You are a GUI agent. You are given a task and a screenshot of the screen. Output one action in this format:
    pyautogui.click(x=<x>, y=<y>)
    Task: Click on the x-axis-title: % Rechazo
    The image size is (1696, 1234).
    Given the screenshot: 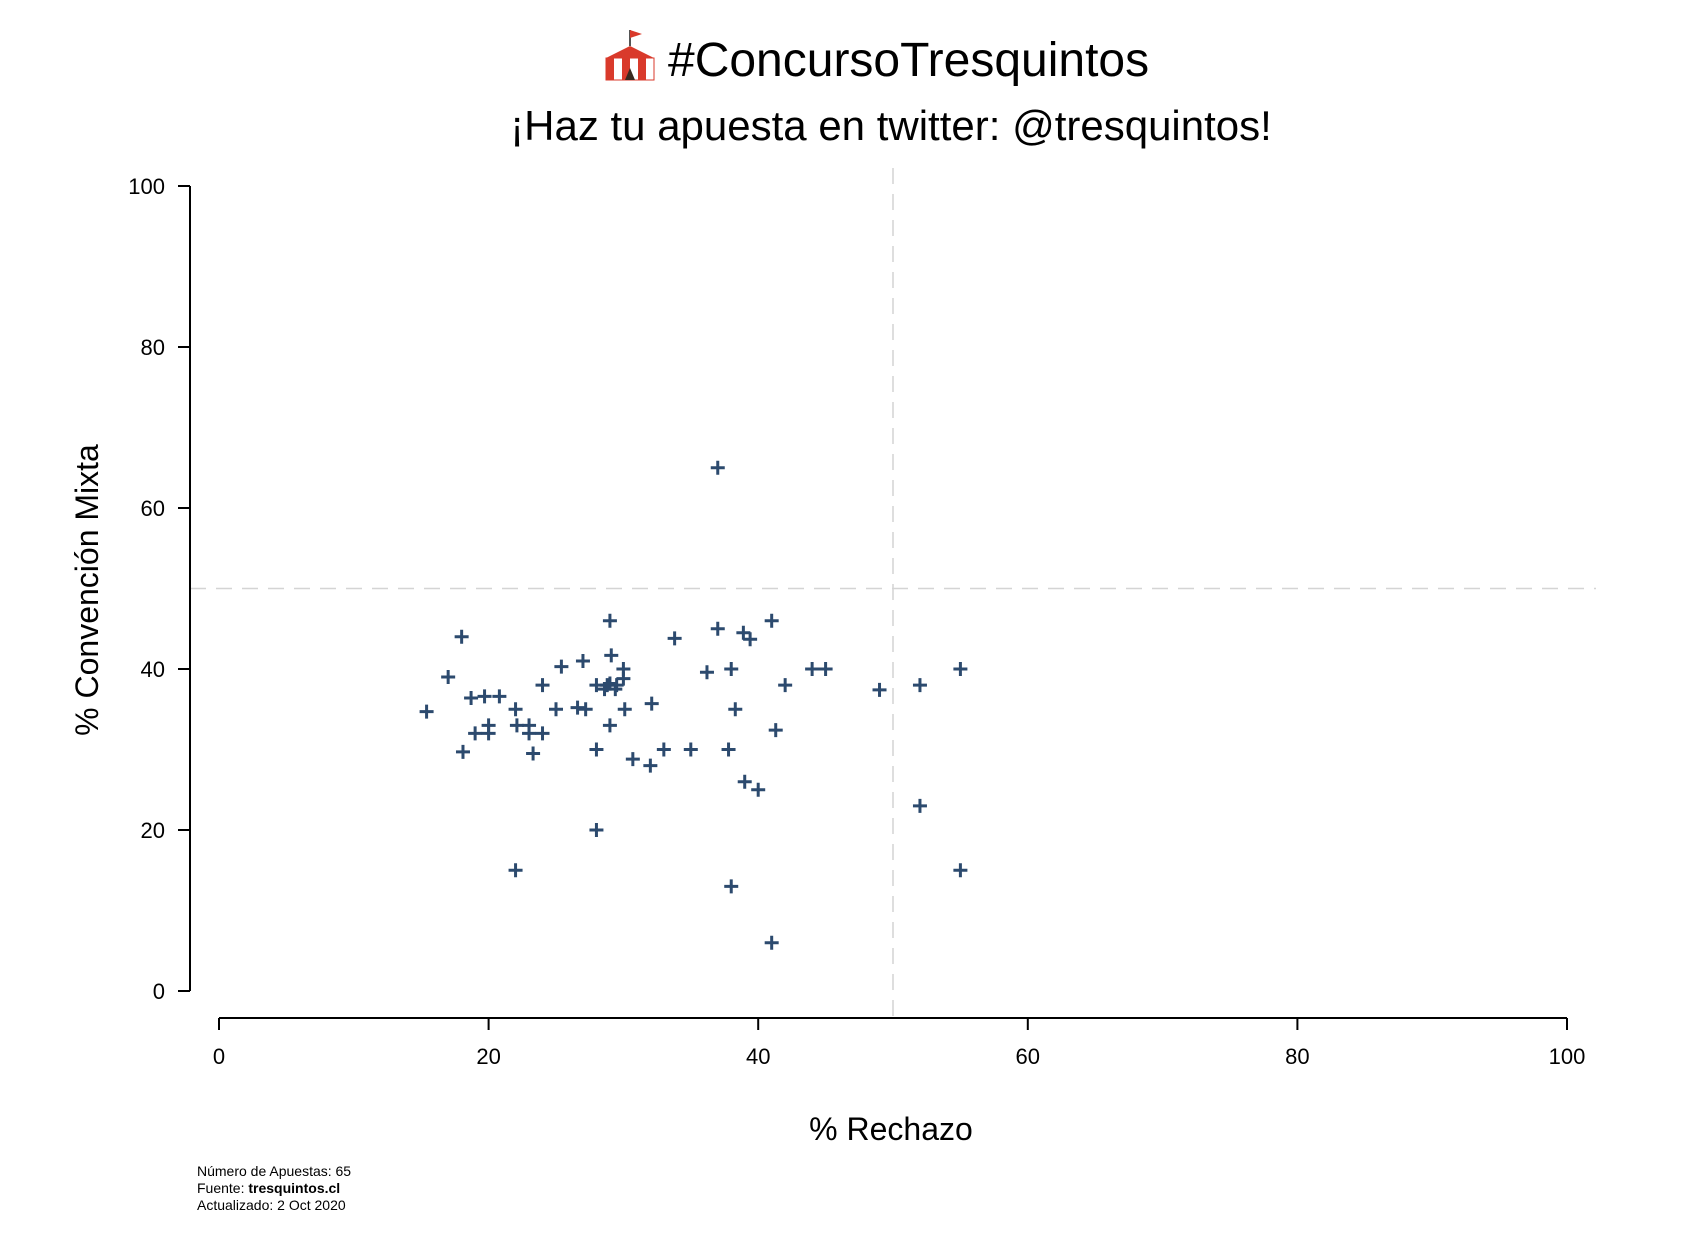 What is the action you would take?
    pyautogui.click(x=891, y=1129)
    